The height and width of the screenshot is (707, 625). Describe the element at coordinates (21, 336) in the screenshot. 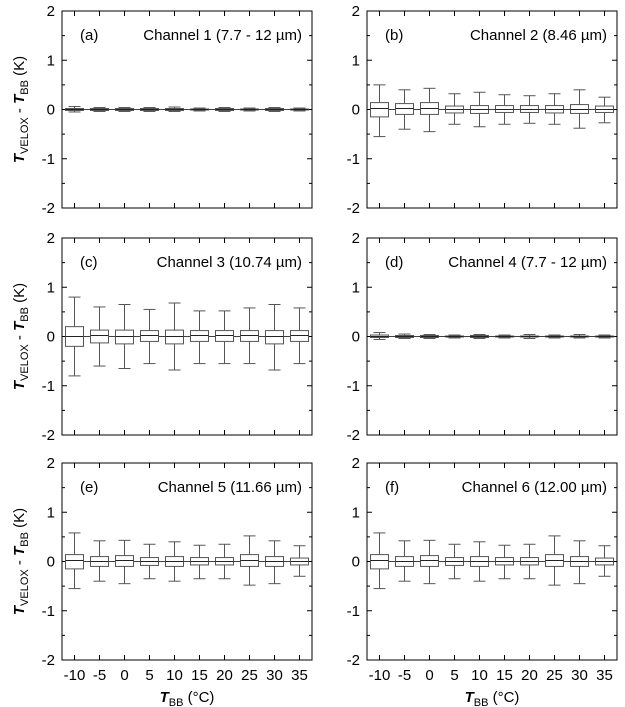

I see `y-axis-label: TVELOX - TBB (K)` at that location.